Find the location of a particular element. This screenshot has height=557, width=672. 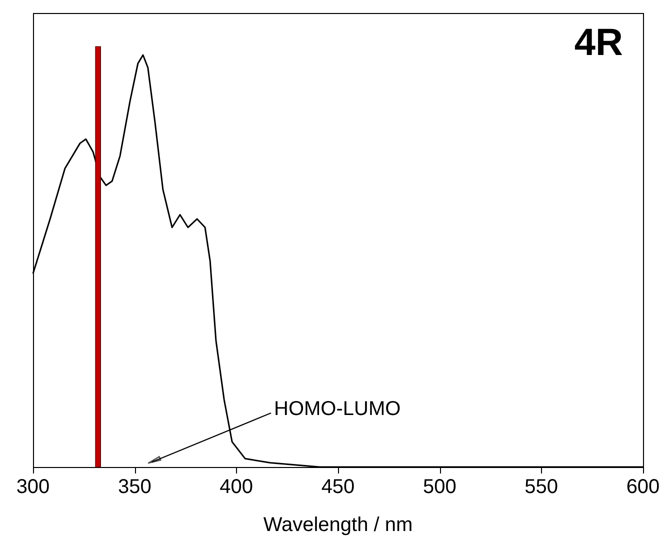

annotation: HOMO-LUMO is located at coordinates (337, 409).